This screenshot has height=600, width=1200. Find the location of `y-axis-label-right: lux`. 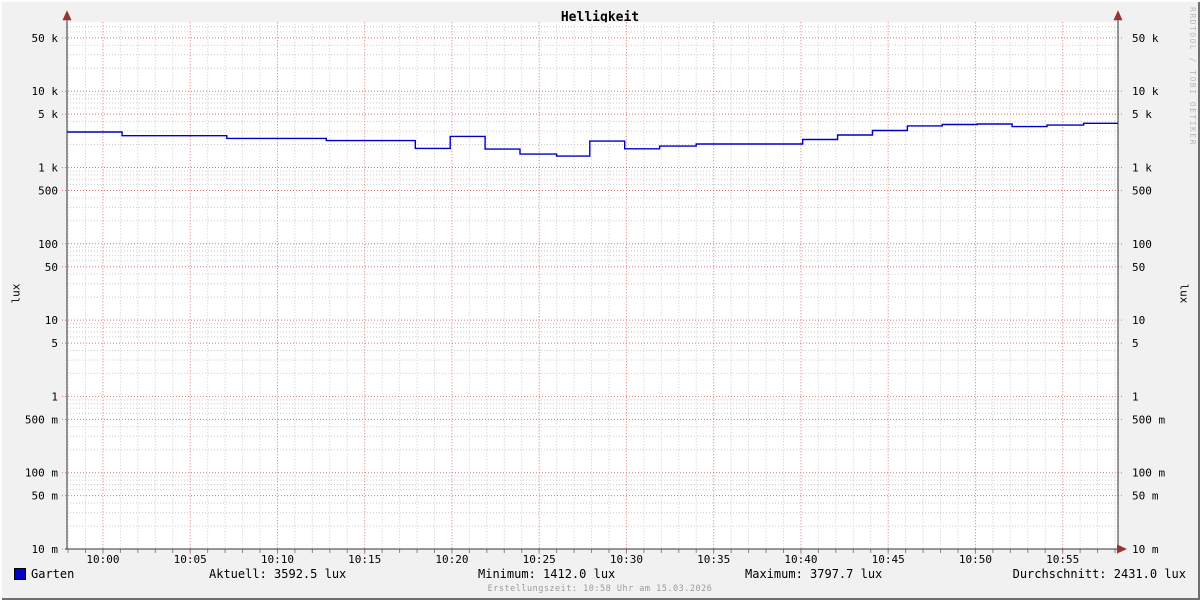

y-axis-label-right: lux is located at coordinates (1184, 293).